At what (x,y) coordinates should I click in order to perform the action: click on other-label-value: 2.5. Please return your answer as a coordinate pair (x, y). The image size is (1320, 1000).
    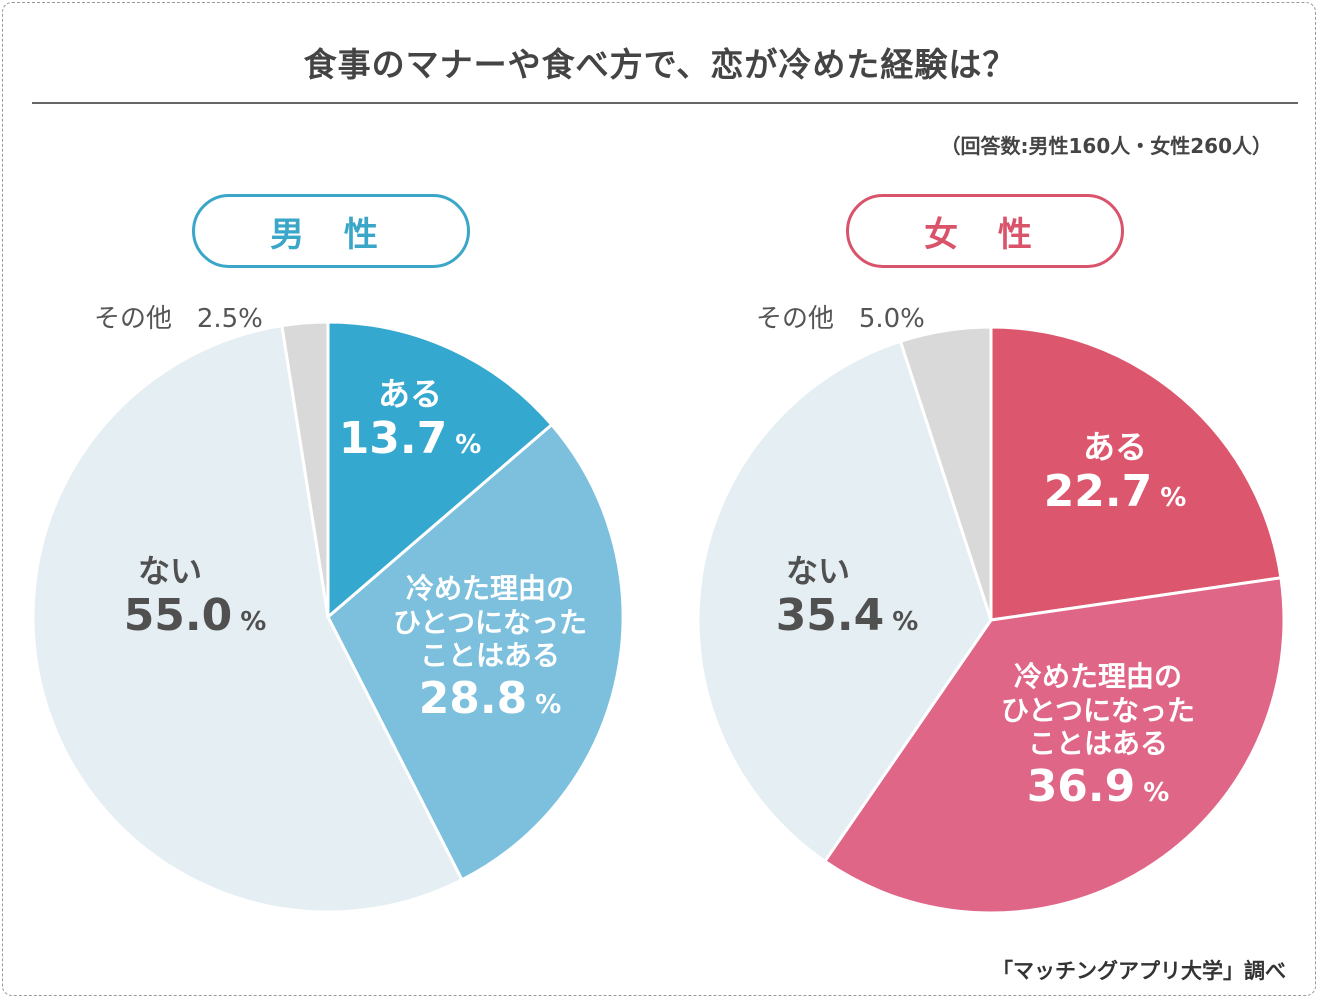
    Looking at the image, I should click on (217, 319).